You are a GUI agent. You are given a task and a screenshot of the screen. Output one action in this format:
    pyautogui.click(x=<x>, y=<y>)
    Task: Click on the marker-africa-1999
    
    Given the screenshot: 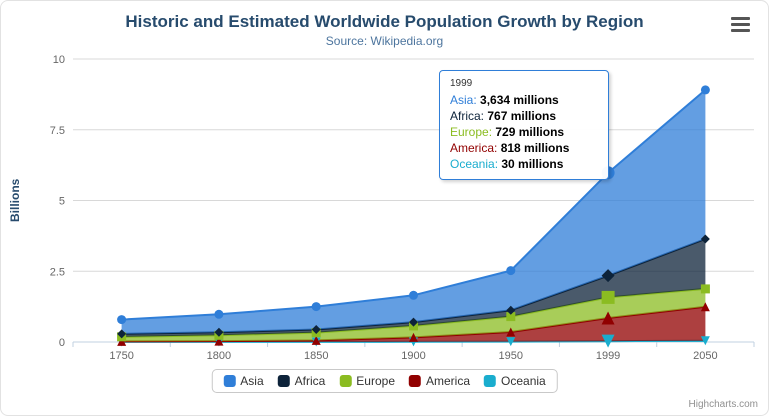 What is the action you would take?
    pyautogui.click(x=608, y=276)
    